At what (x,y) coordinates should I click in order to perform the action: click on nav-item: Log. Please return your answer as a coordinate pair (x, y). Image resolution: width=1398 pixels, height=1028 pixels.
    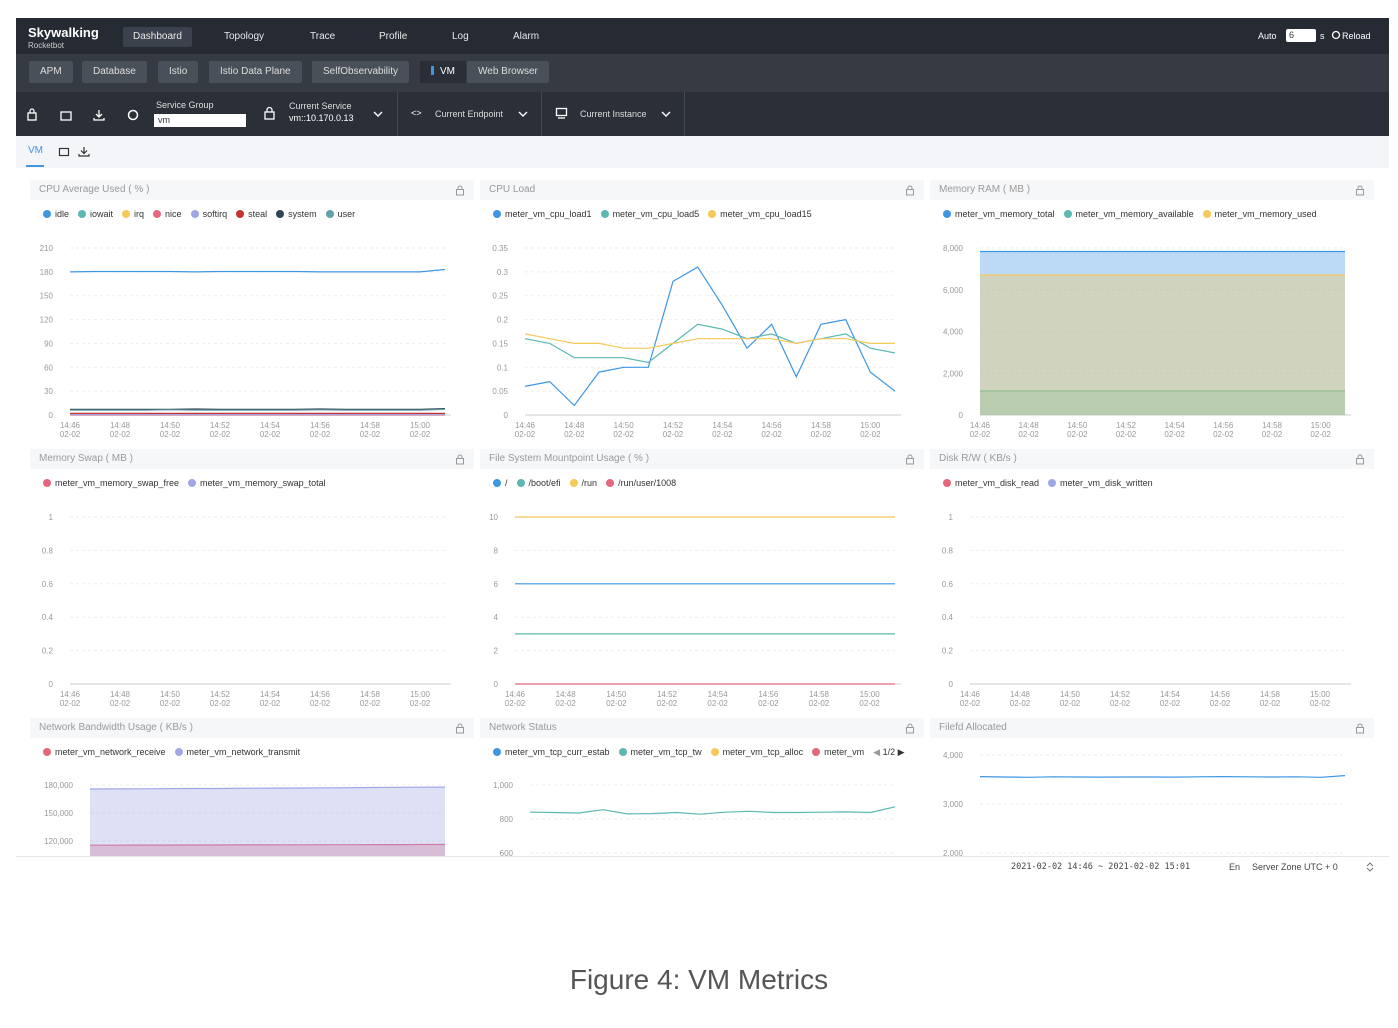
    Looking at the image, I should click on (460, 36).